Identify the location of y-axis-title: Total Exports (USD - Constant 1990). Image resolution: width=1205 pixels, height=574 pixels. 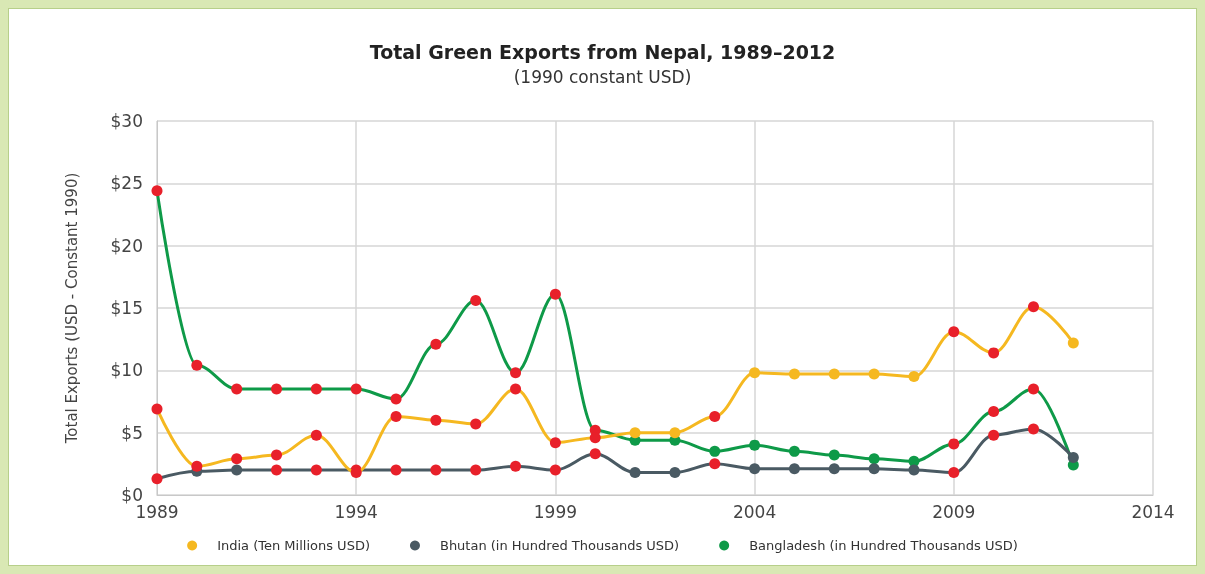
(71, 308).